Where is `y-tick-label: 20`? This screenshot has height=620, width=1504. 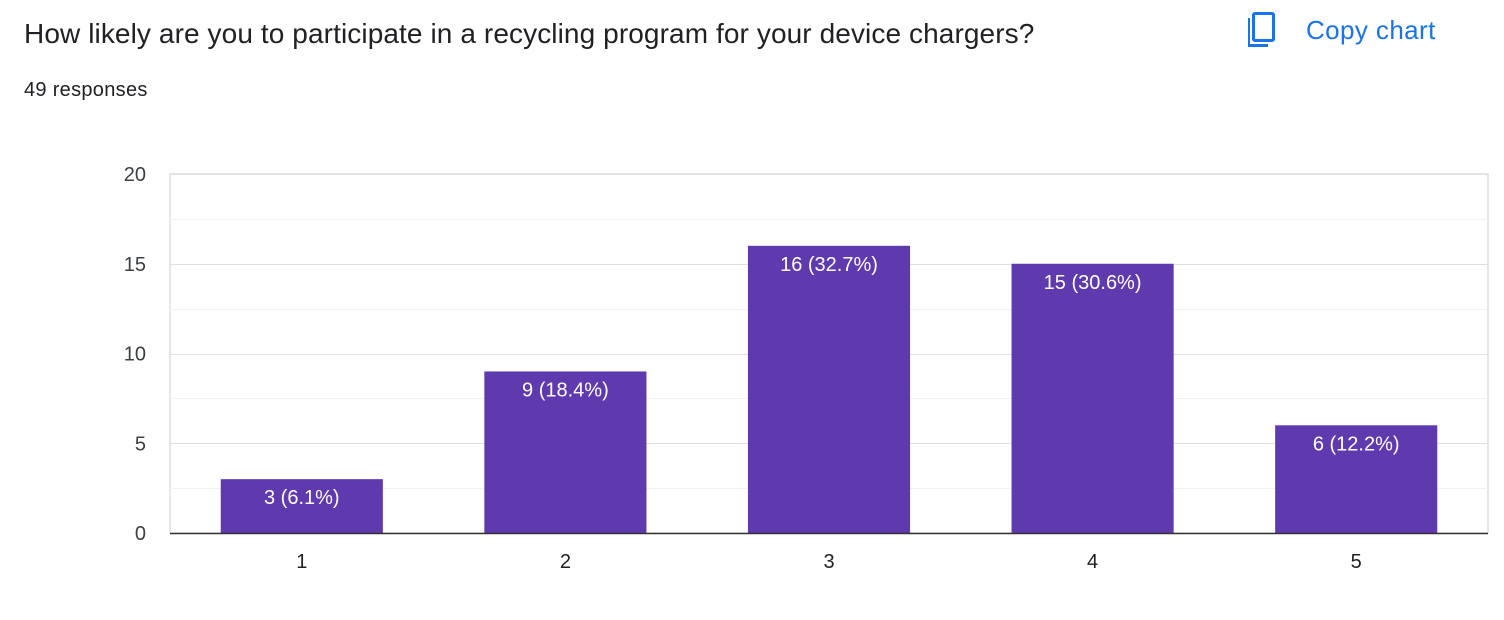
y-tick-label: 20 is located at coordinates (135, 175).